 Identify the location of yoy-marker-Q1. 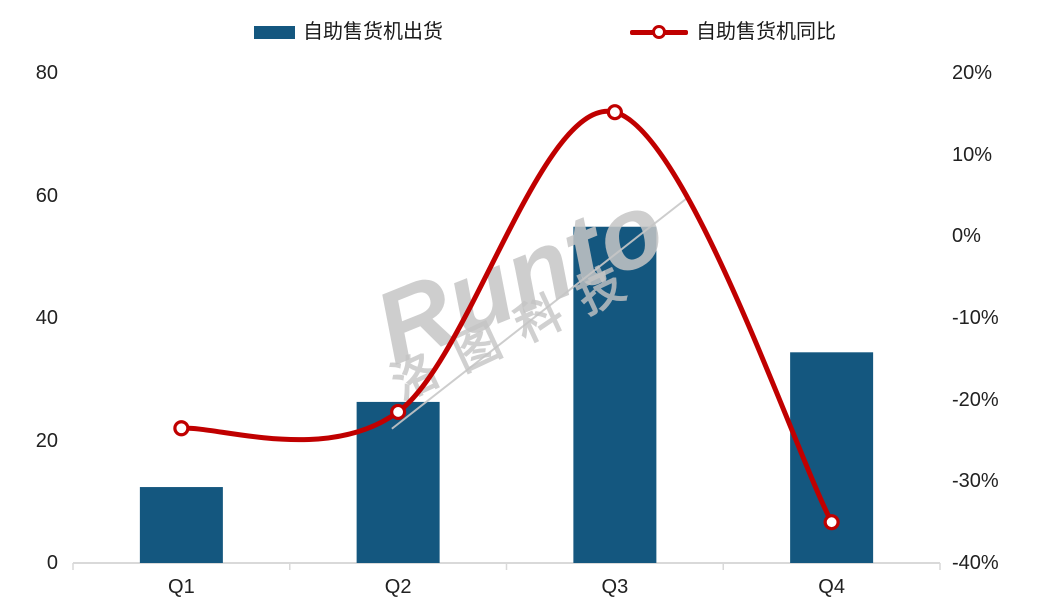
(181, 428).